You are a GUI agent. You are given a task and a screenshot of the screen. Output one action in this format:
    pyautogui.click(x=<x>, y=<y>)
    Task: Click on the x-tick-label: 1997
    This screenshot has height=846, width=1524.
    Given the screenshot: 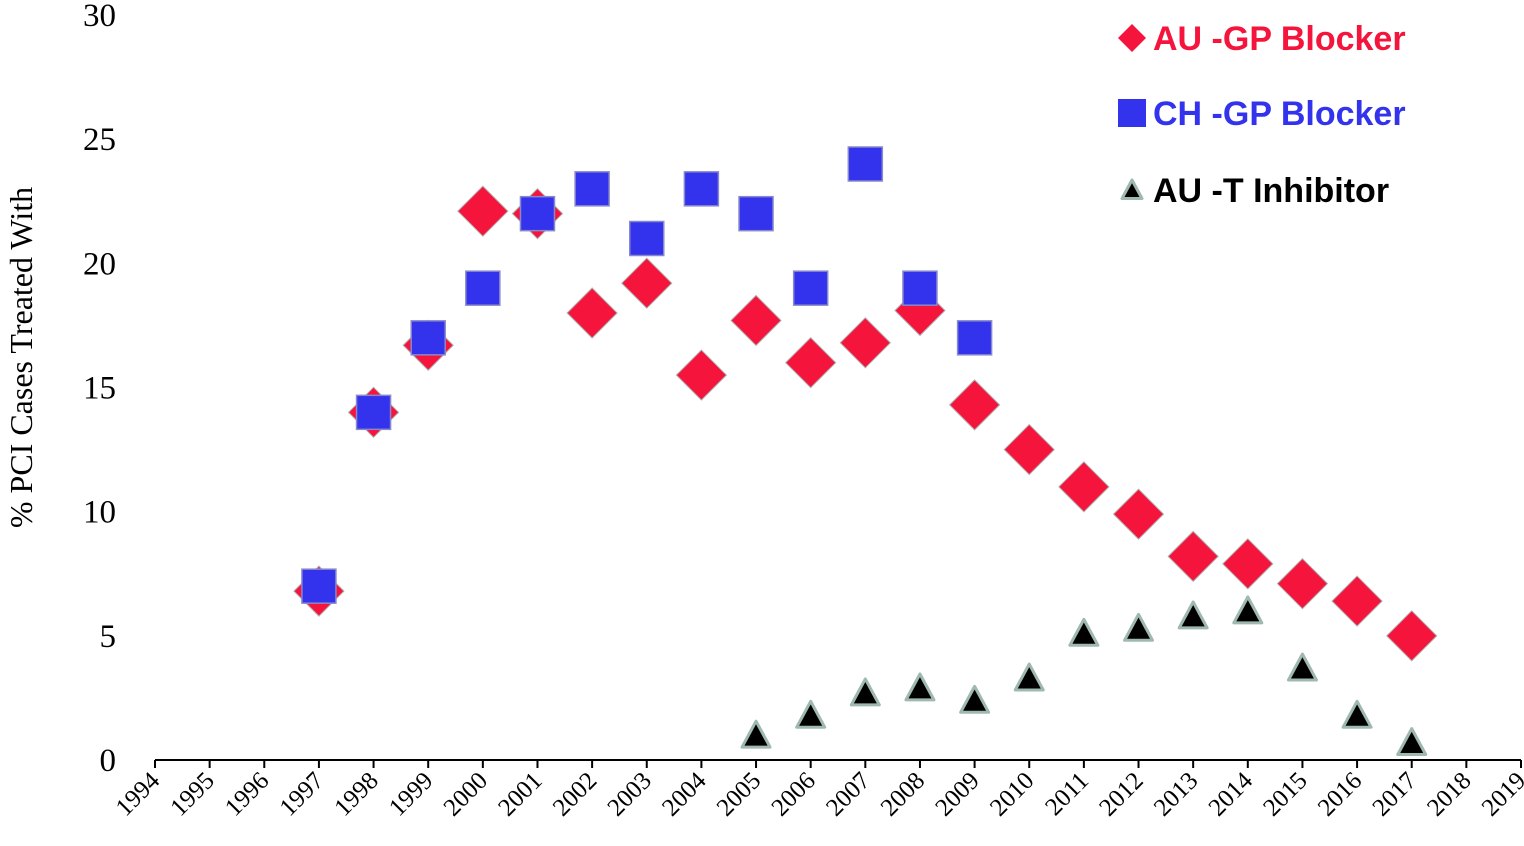 What is the action you would take?
    pyautogui.click(x=302, y=794)
    